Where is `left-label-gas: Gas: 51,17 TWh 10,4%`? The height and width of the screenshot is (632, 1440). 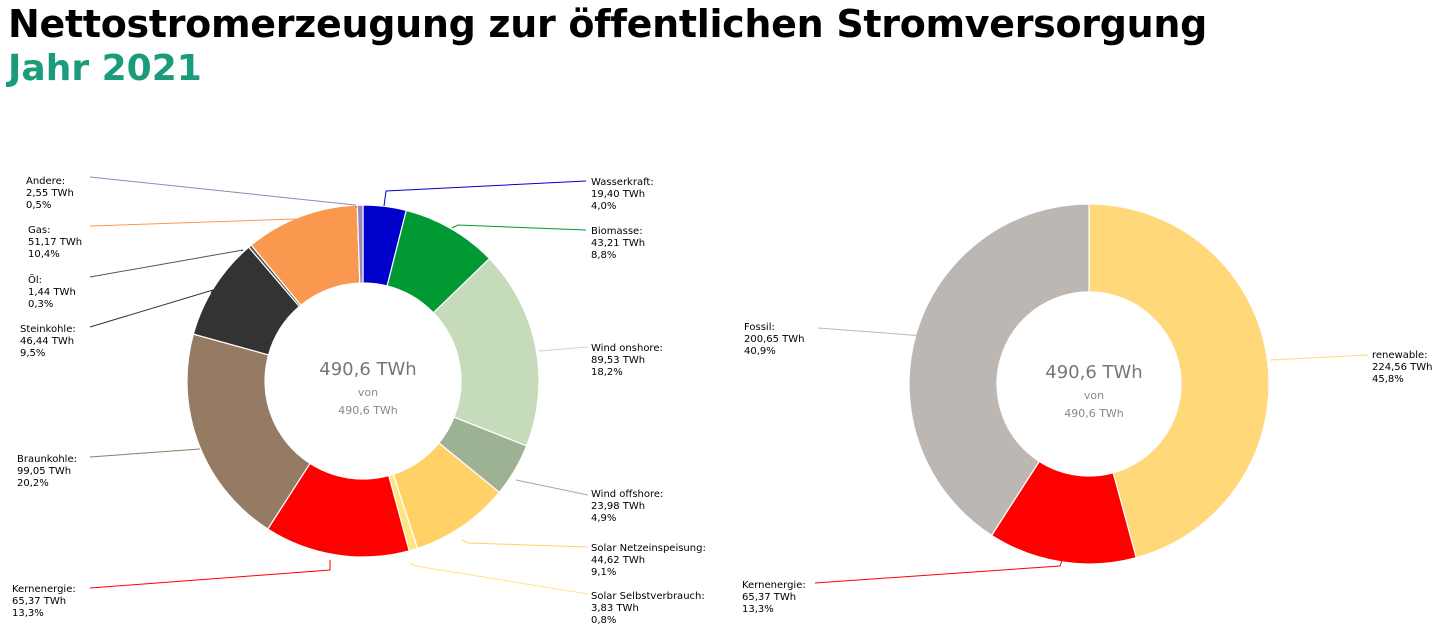
left-label-gas: Gas: 51,17 TWh 10,4% is located at coordinates (55, 242).